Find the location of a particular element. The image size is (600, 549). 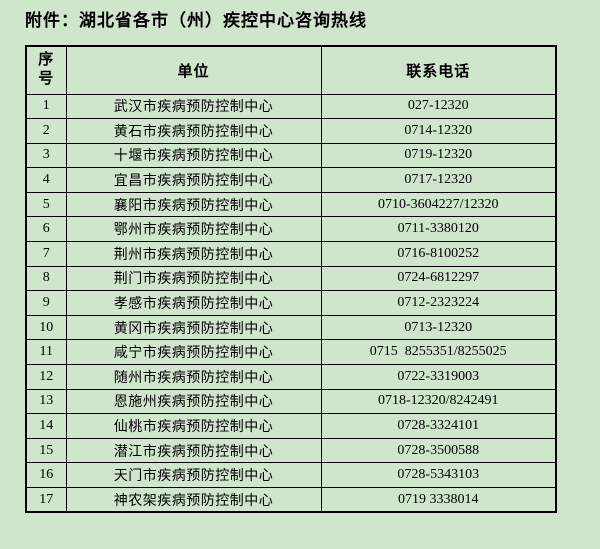

row-unit: 宜昌市疾病预防控制中心 is located at coordinates (193, 180).